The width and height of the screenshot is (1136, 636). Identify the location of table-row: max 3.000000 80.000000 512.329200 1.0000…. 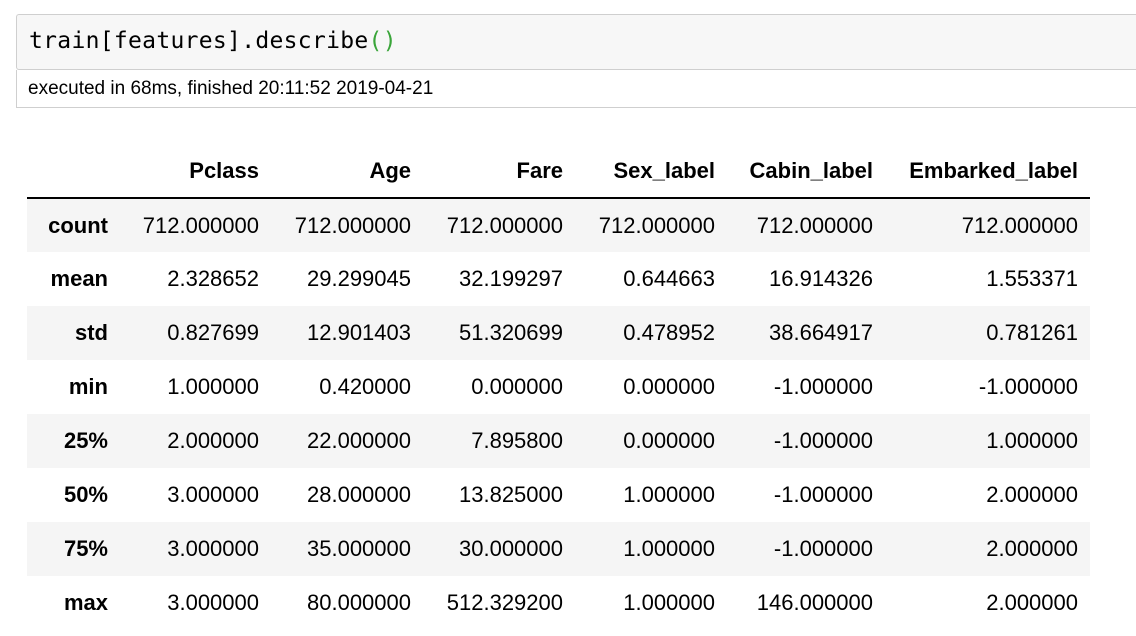
(558, 603).